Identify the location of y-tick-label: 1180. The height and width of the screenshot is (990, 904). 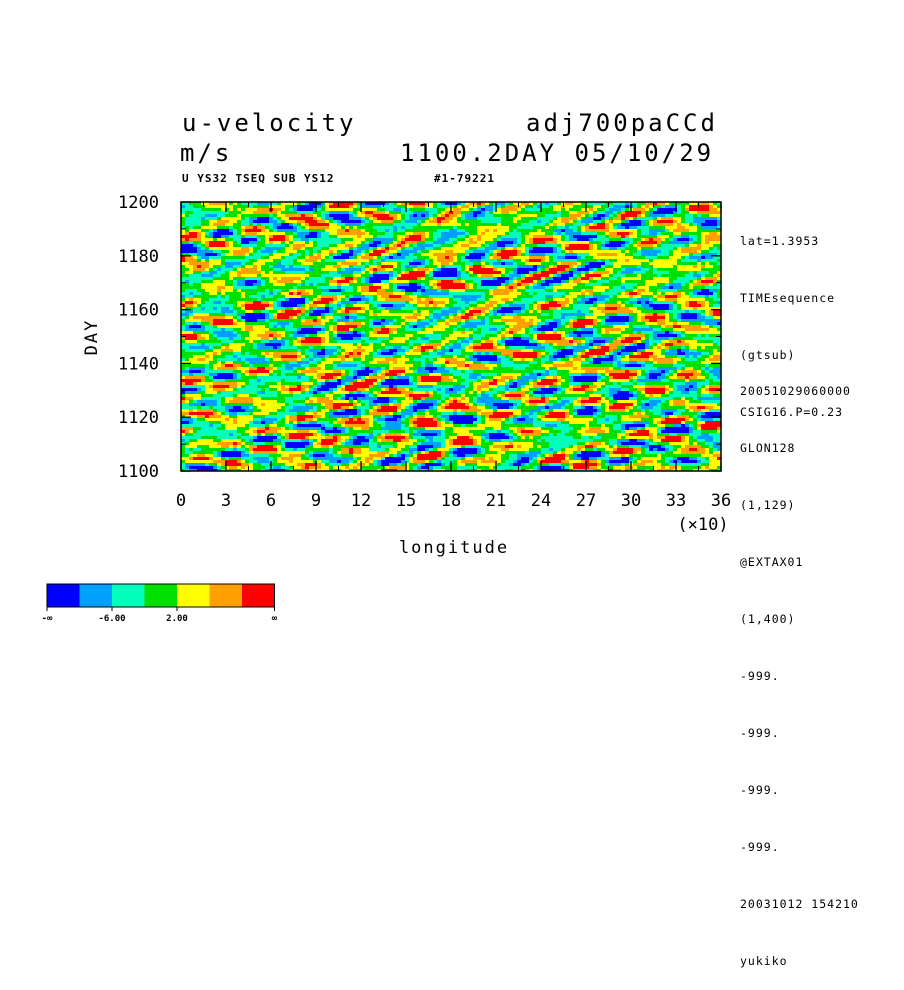
(138, 257).